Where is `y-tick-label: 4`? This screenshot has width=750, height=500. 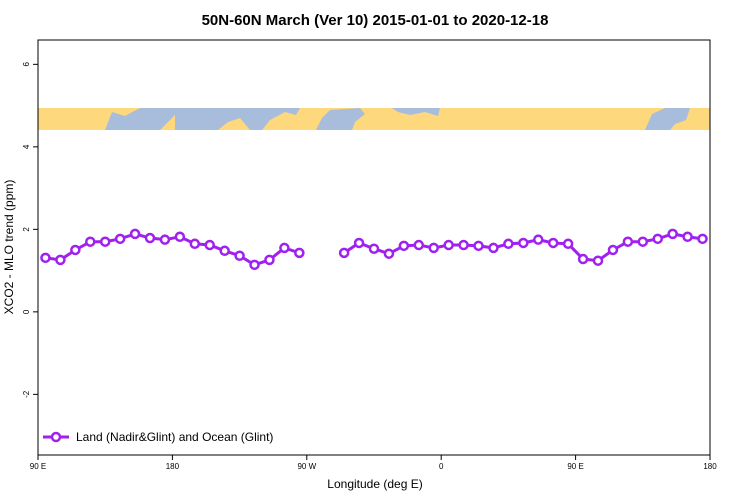
y-tick-label: 4 is located at coordinates (26, 146).